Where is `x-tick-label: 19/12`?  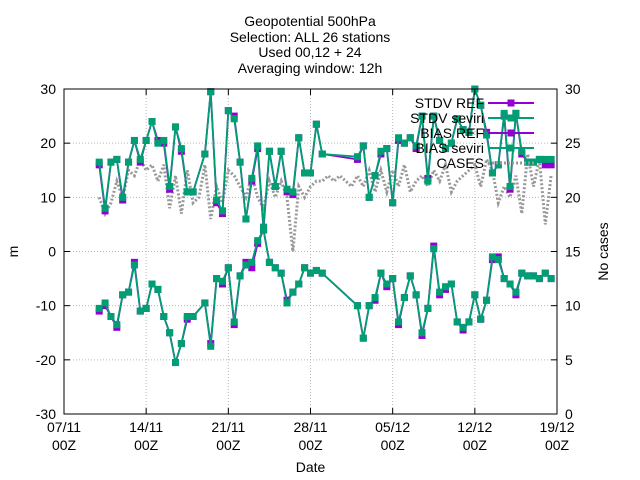 x-tick-label: 19/12 is located at coordinates (556, 427).